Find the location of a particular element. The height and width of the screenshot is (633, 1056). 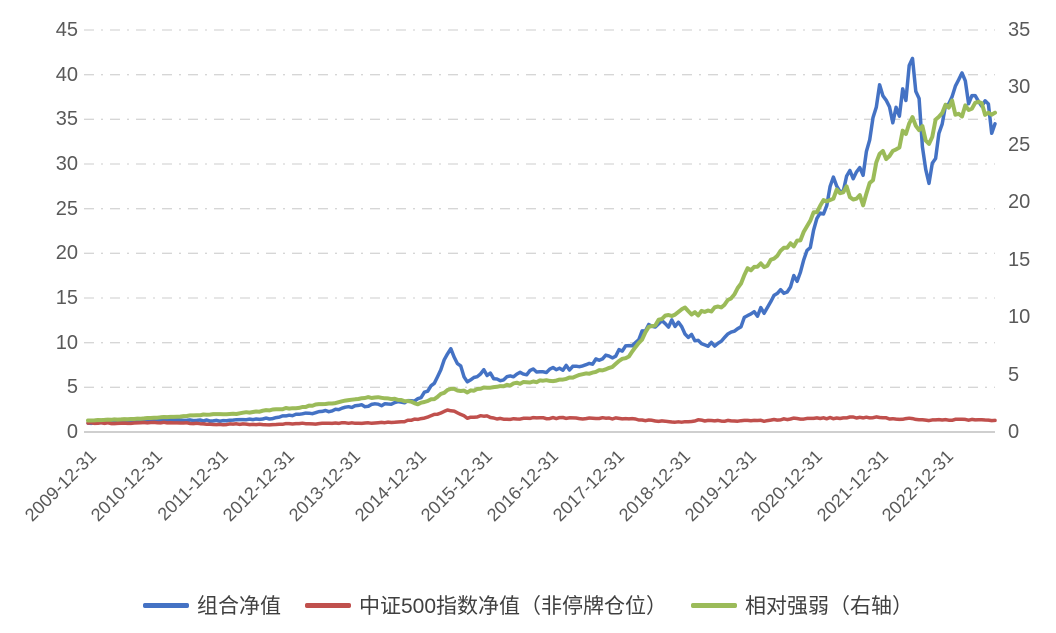

y-axis-left-tick-label: 20 is located at coordinates (66, 253).